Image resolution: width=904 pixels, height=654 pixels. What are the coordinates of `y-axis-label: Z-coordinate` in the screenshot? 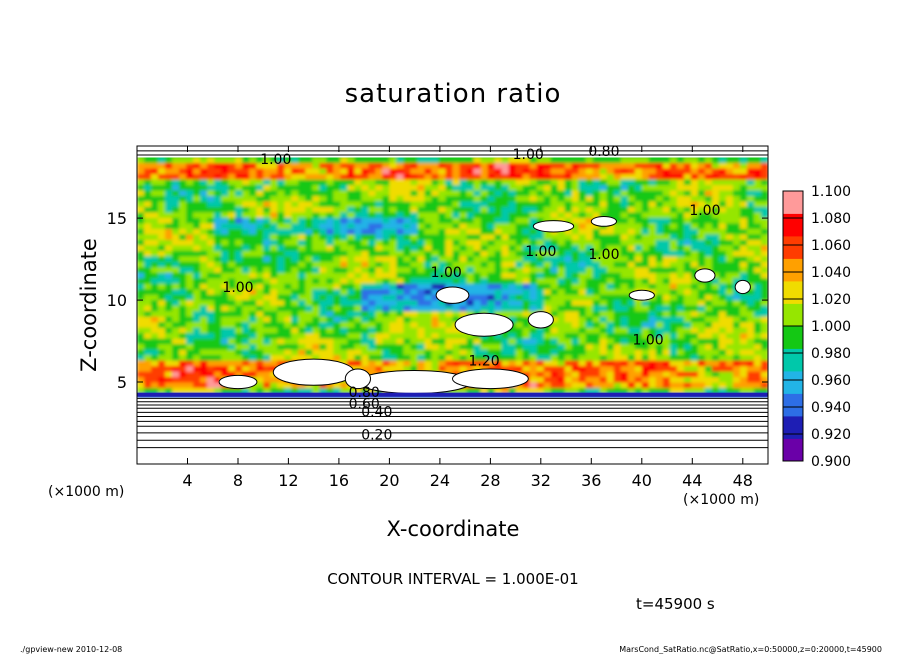 It's located at (89, 305).